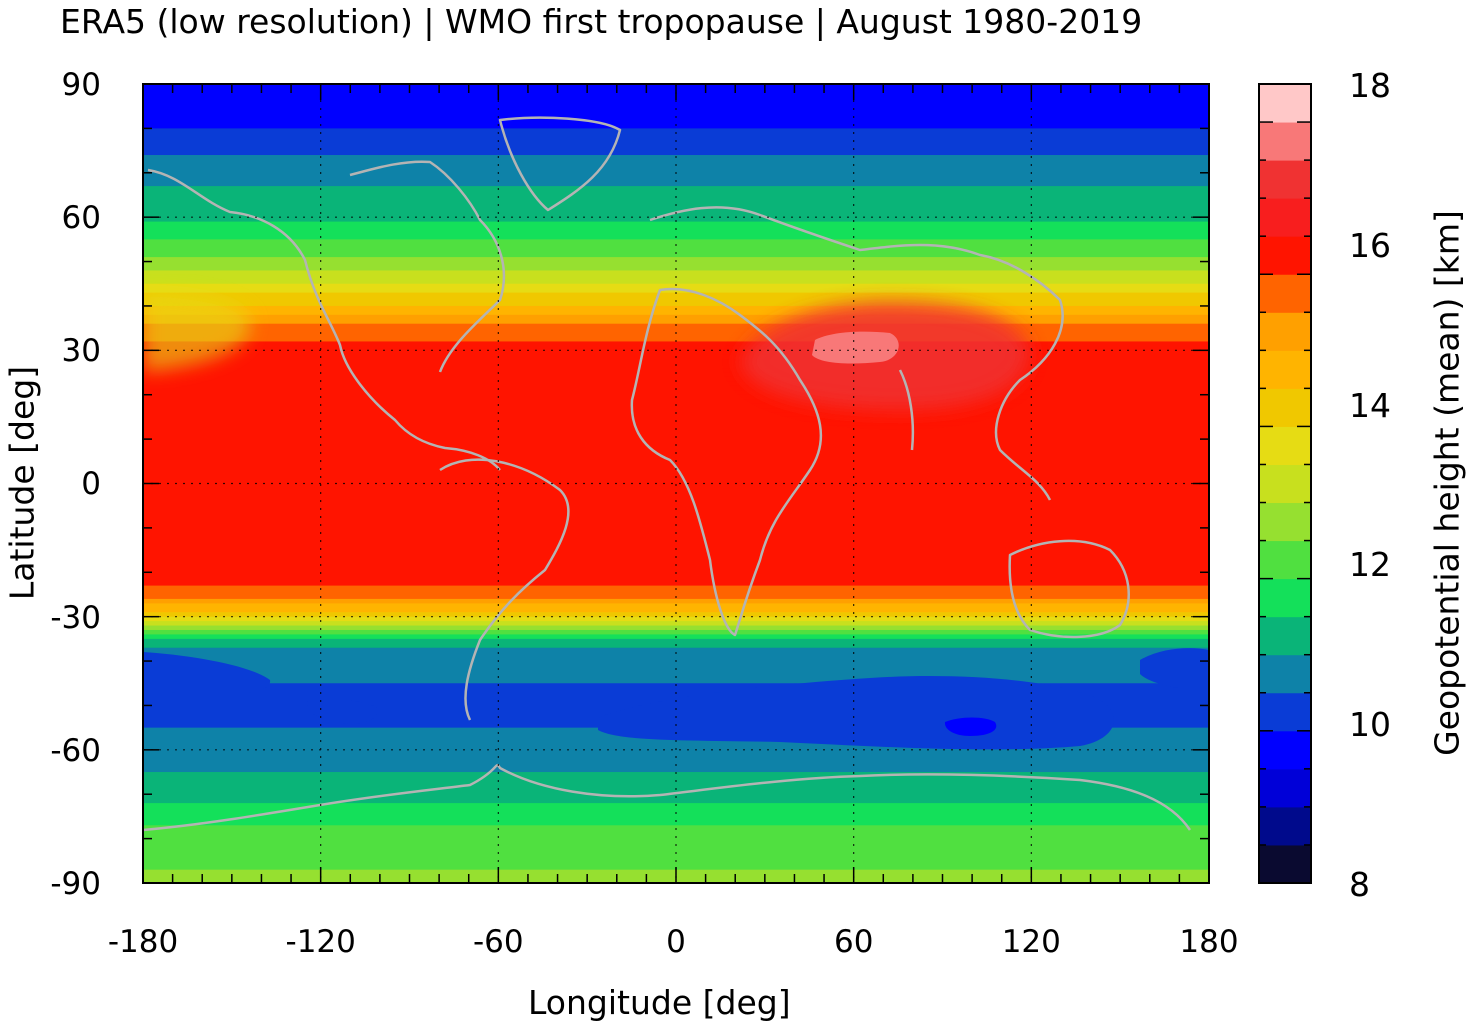  What do you see at coordinates (81, 85) in the screenshot?
I see `y-tick-label: 90` at bounding box center [81, 85].